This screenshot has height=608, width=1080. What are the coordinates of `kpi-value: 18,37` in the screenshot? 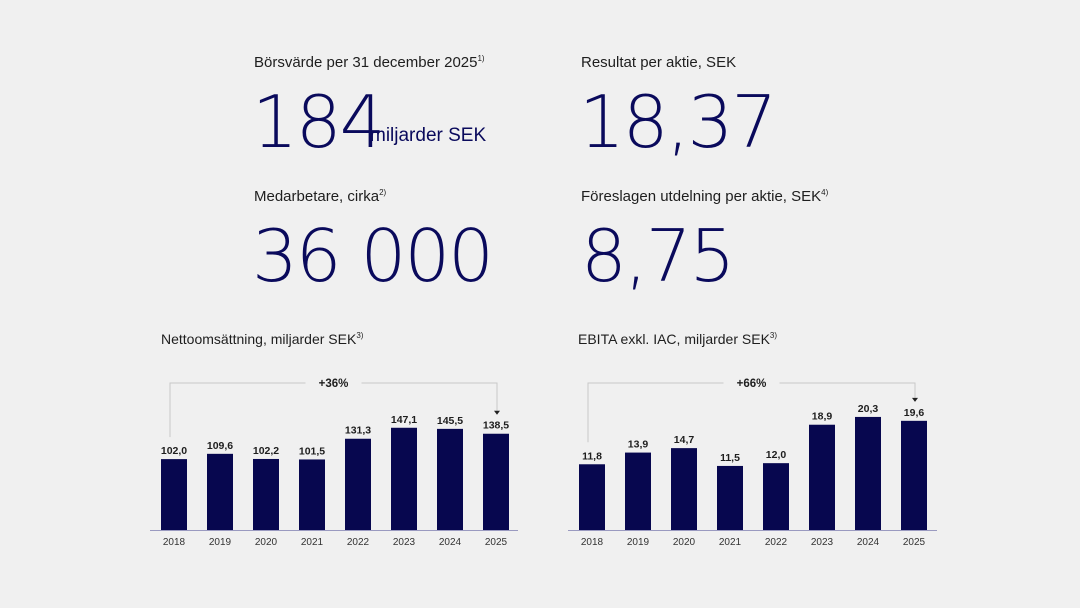 It's located at (678, 122).